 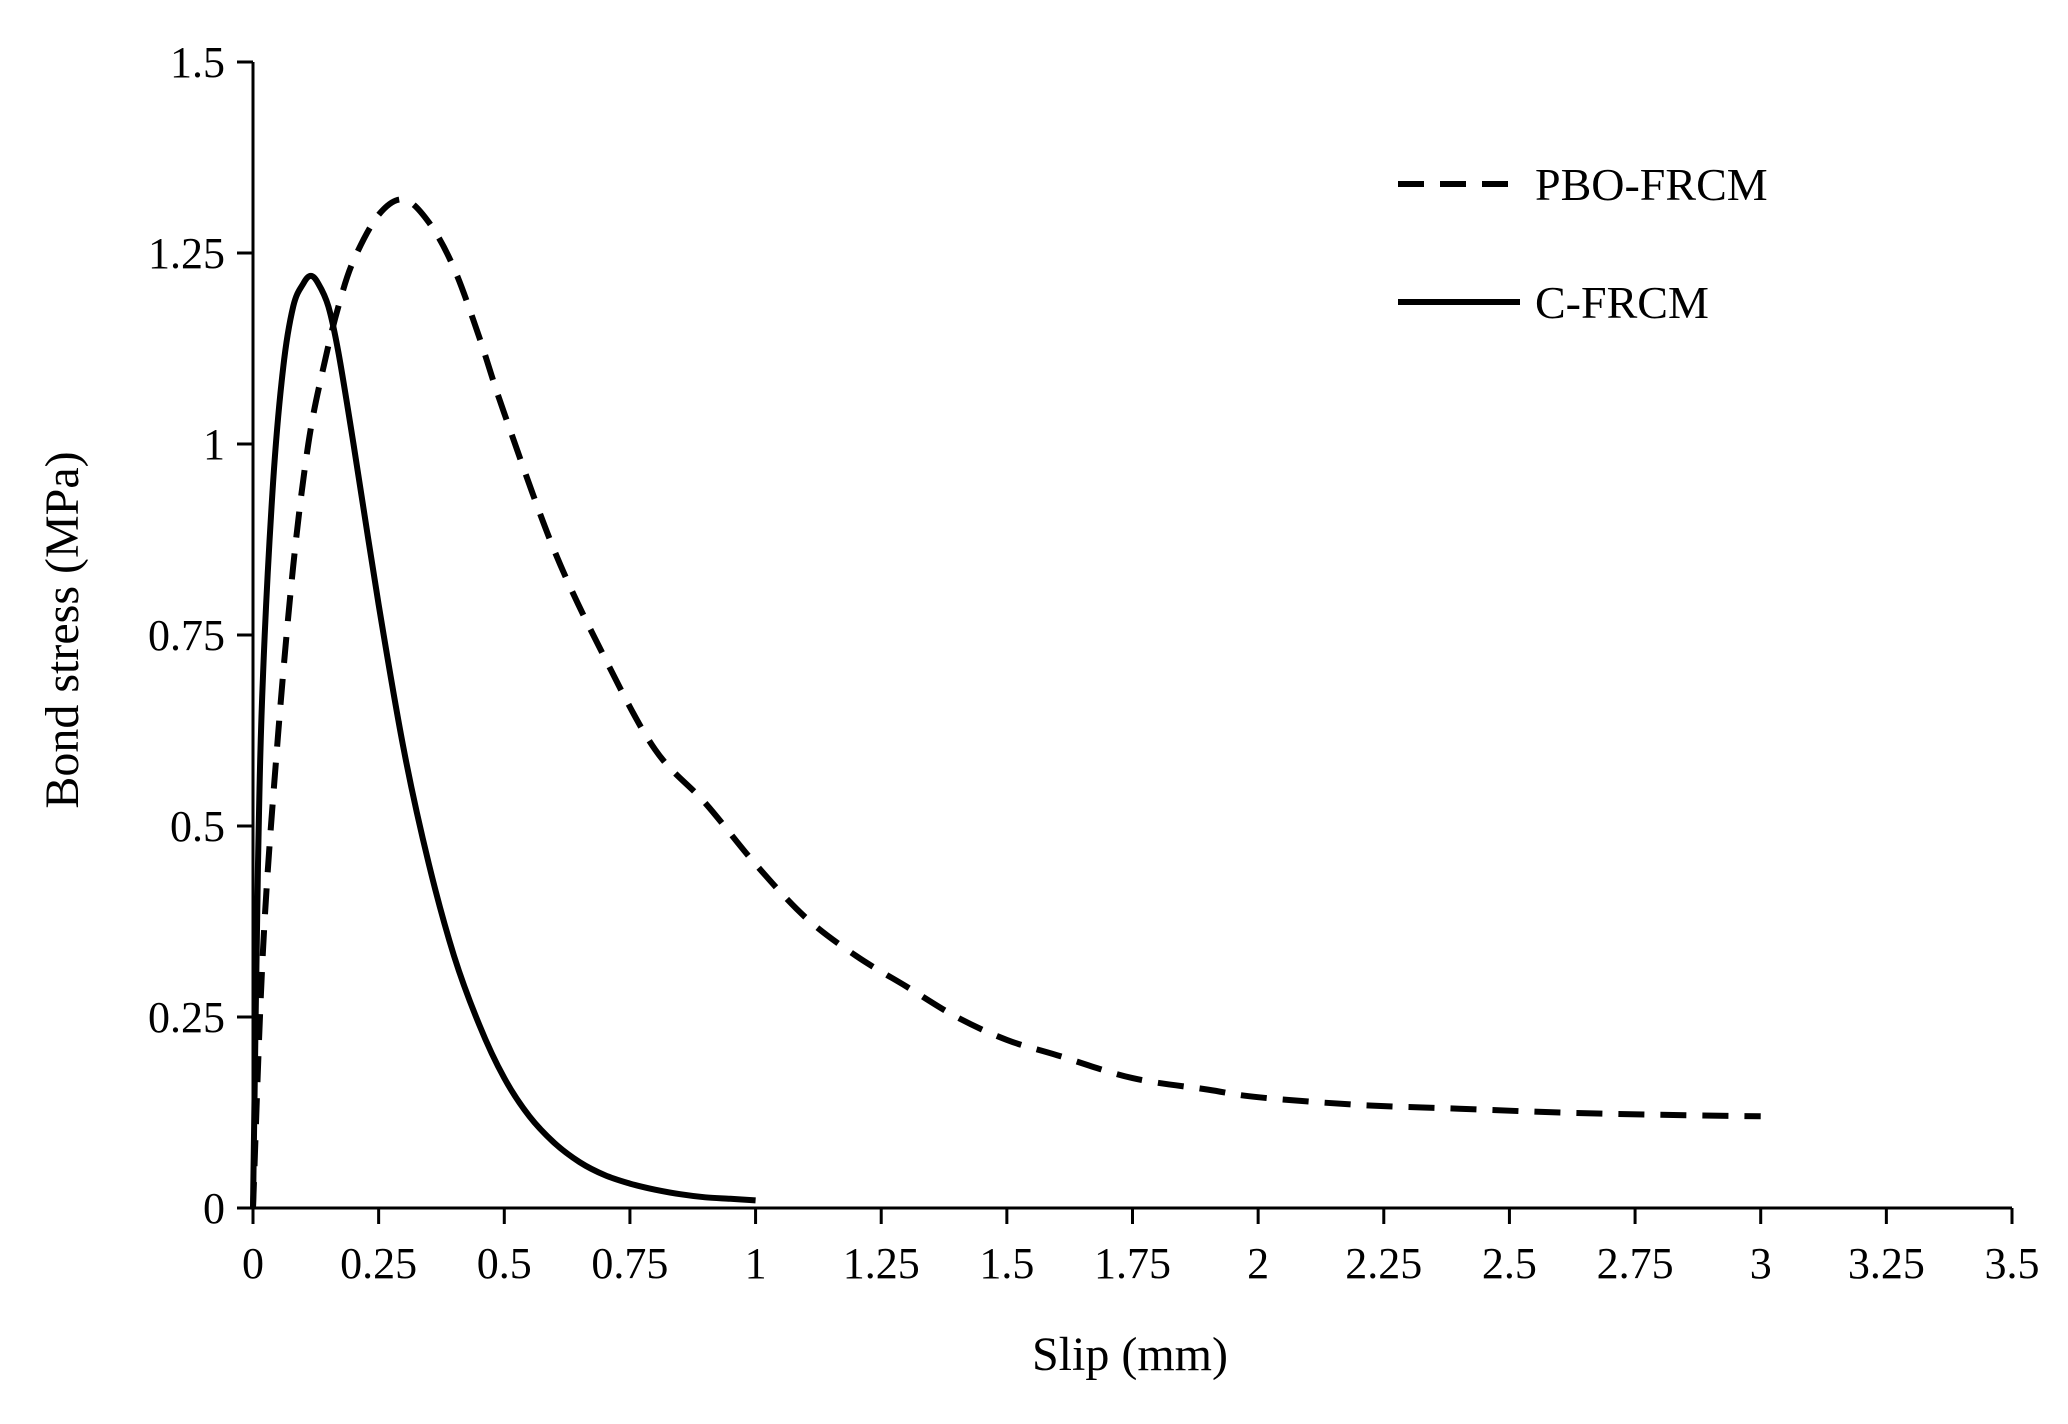 I want to click on y-axis-ticks: 0 0.25 0.5 0.75 1 1.25 1.5, so click(x=200, y=635).